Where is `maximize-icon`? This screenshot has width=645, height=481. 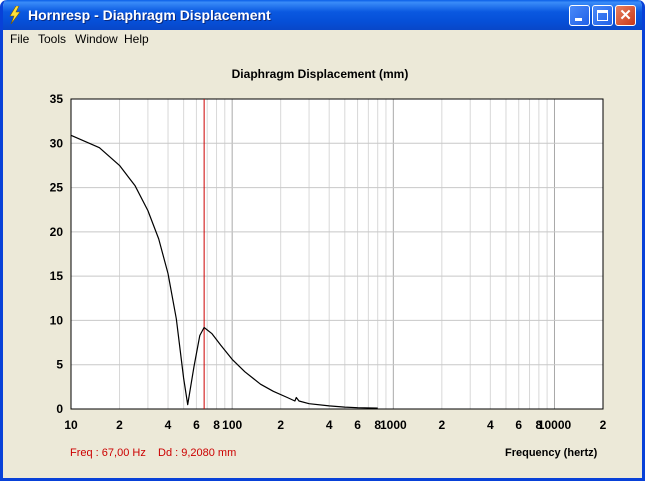 maximize-icon is located at coordinates (602, 15).